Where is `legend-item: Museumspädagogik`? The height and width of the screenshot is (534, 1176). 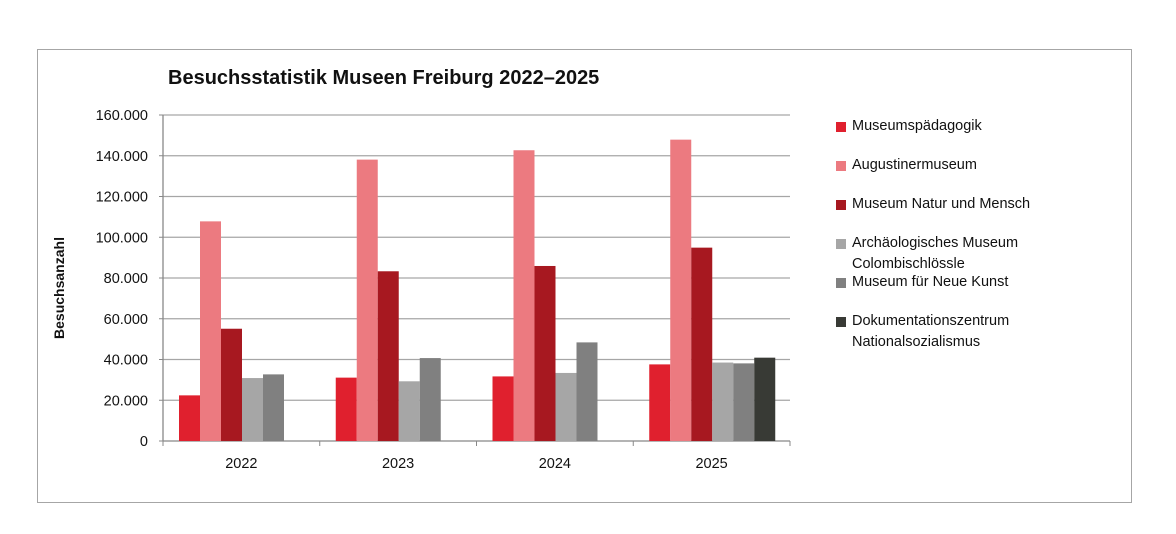 legend-item: Museumspädagogik is located at coordinates (909, 127).